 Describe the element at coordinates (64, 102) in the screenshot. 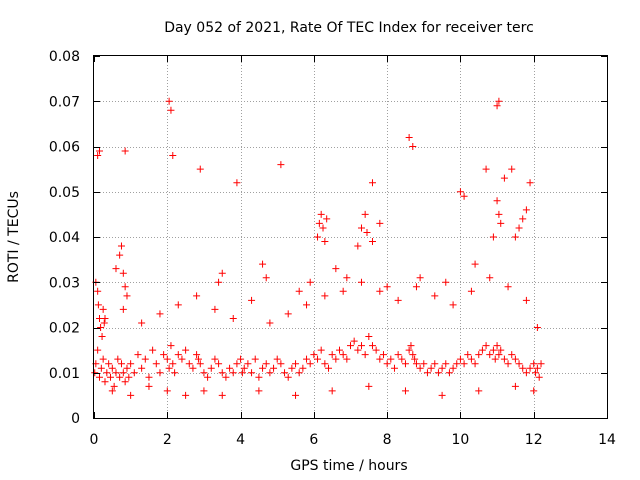

I see `y-tick-label: 0.07` at that location.